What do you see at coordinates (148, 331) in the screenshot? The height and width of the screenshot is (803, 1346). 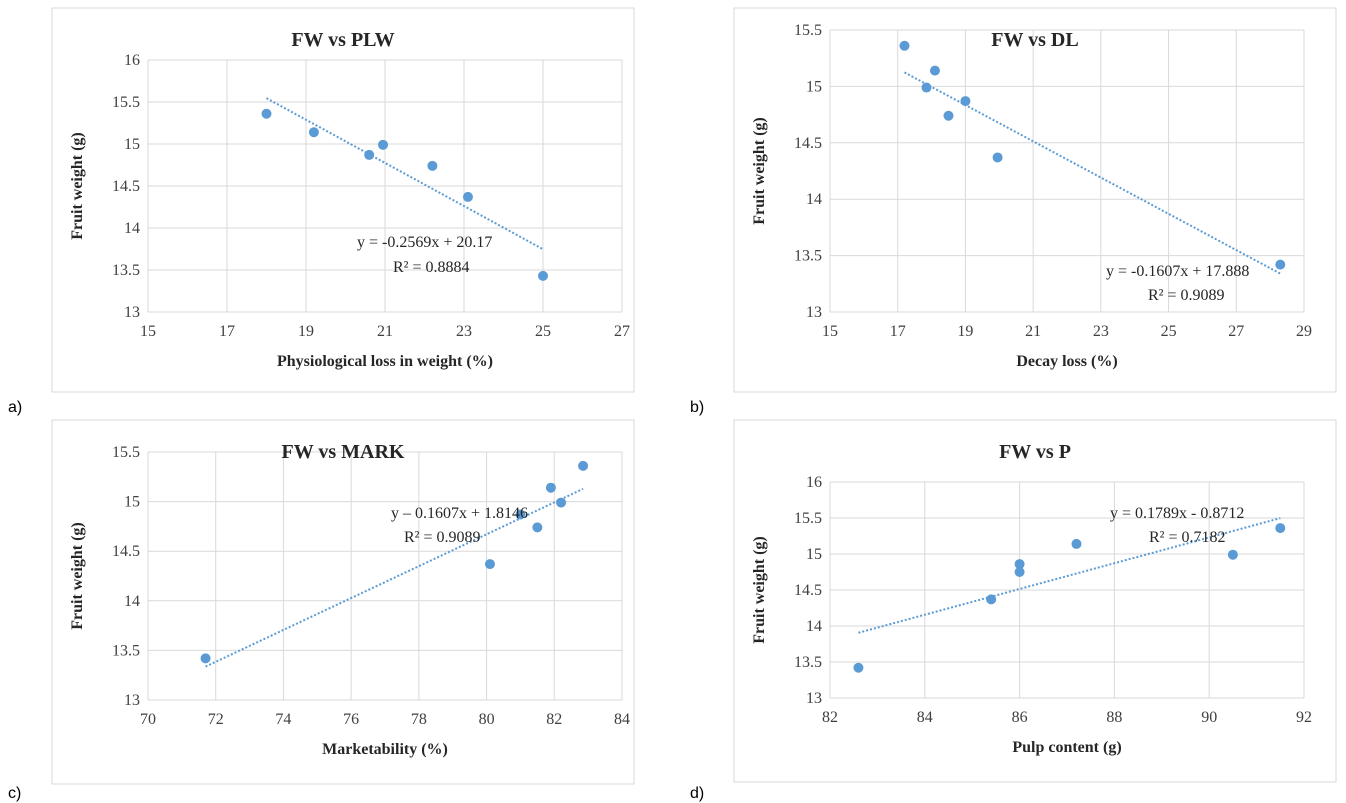 I see `x-tick-label: 15` at bounding box center [148, 331].